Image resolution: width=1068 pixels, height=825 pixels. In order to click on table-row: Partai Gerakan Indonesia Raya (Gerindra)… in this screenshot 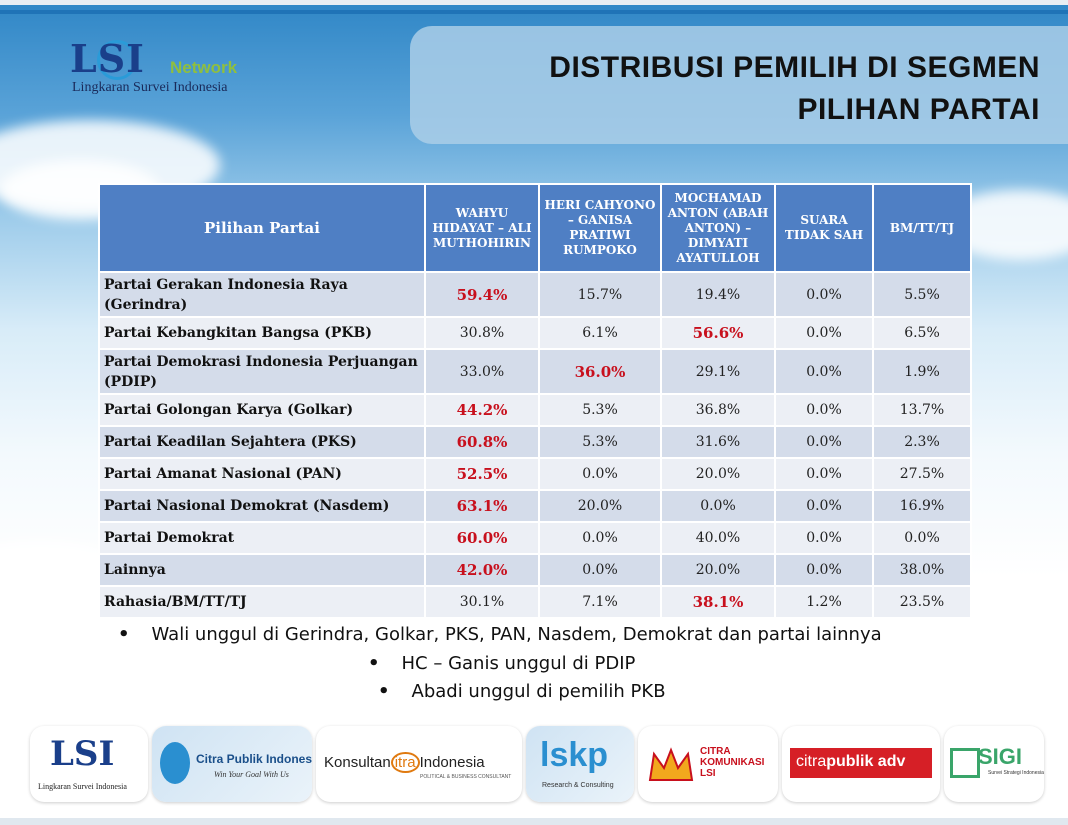, I will do `click(535, 294)`.